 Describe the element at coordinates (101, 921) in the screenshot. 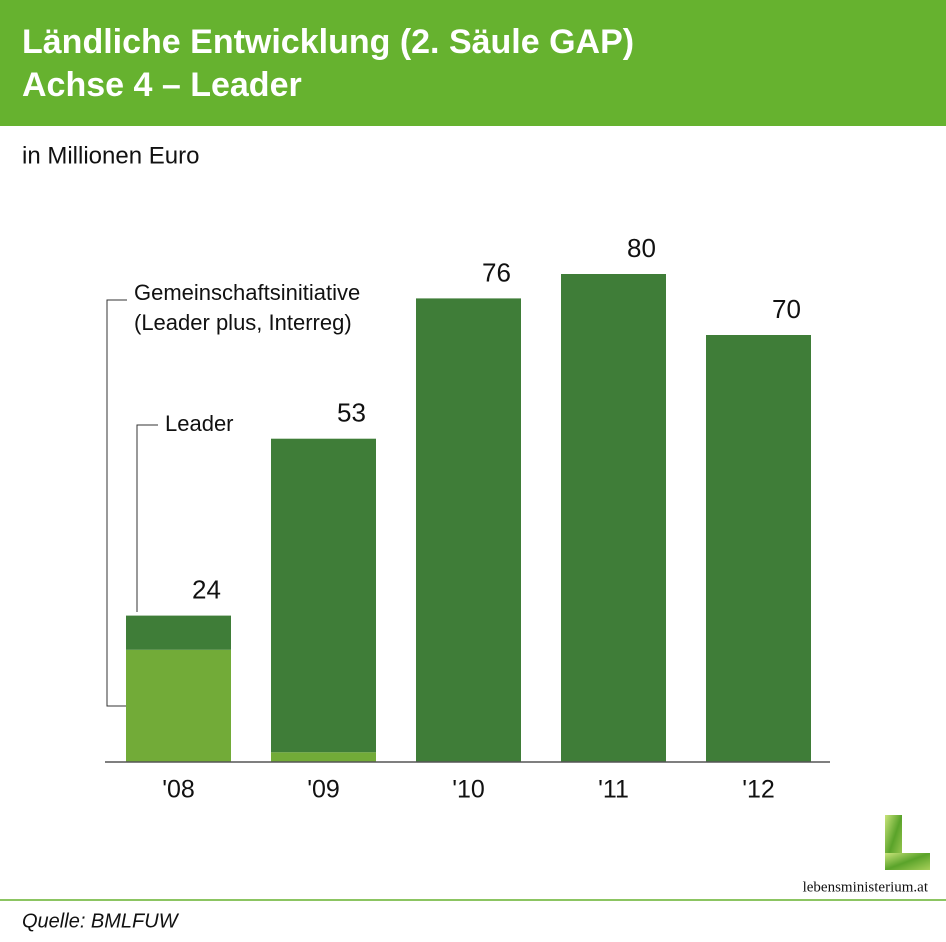

I see `source: Quelle: BMLFUW` at that location.